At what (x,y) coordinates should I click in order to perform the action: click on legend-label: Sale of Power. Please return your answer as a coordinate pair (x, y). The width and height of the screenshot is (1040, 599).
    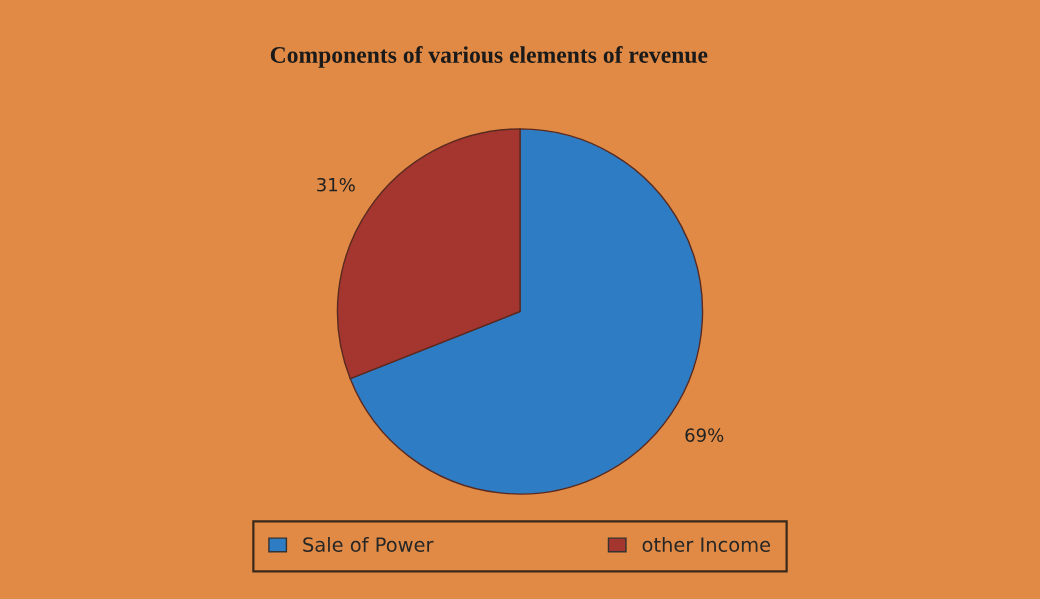
    Looking at the image, I should click on (368, 544).